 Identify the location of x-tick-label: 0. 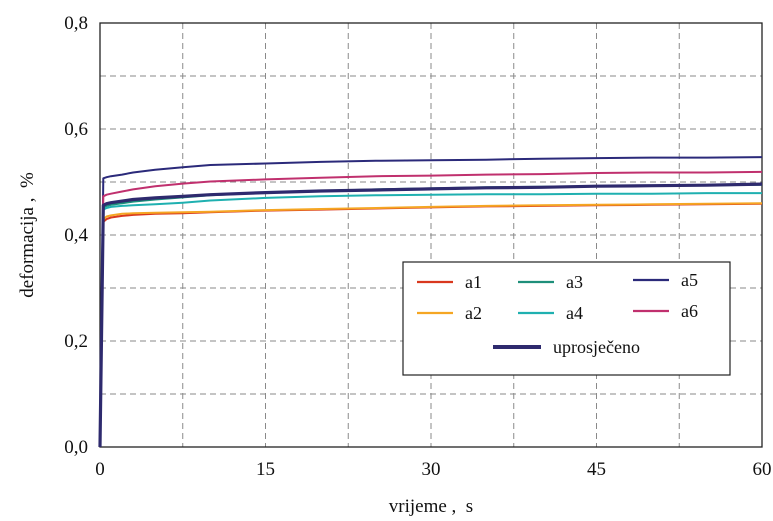
(100, 469).